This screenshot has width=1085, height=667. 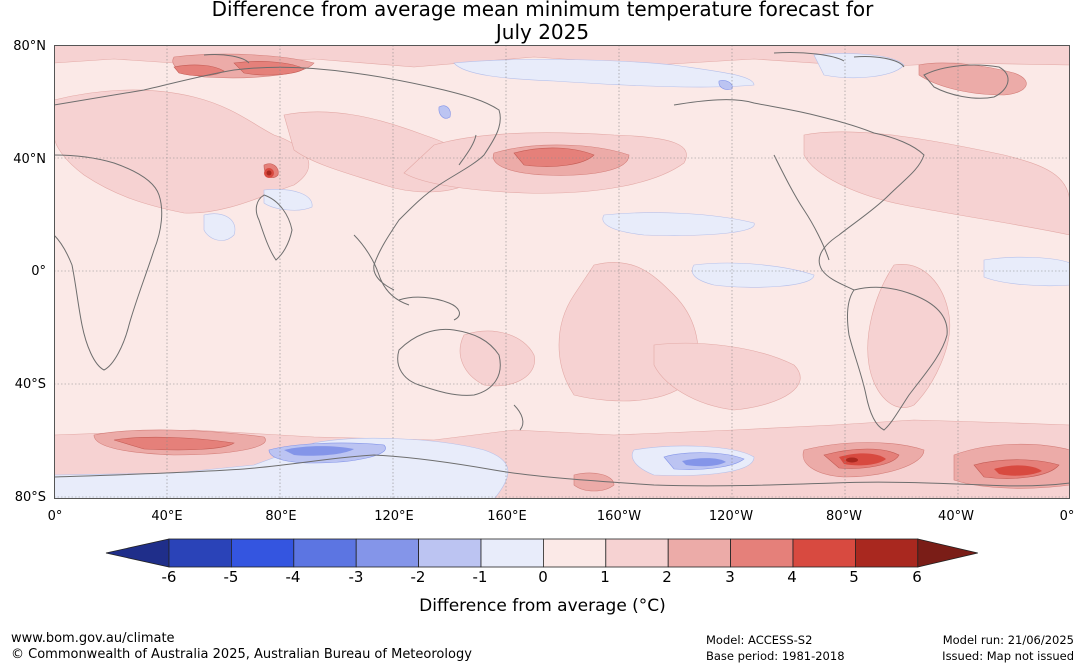 What do you see at coordinates (775, 656) in the screenshot?
I see `footer-base-period: Base period: 1981-2018` at bounding box center [775, 656].